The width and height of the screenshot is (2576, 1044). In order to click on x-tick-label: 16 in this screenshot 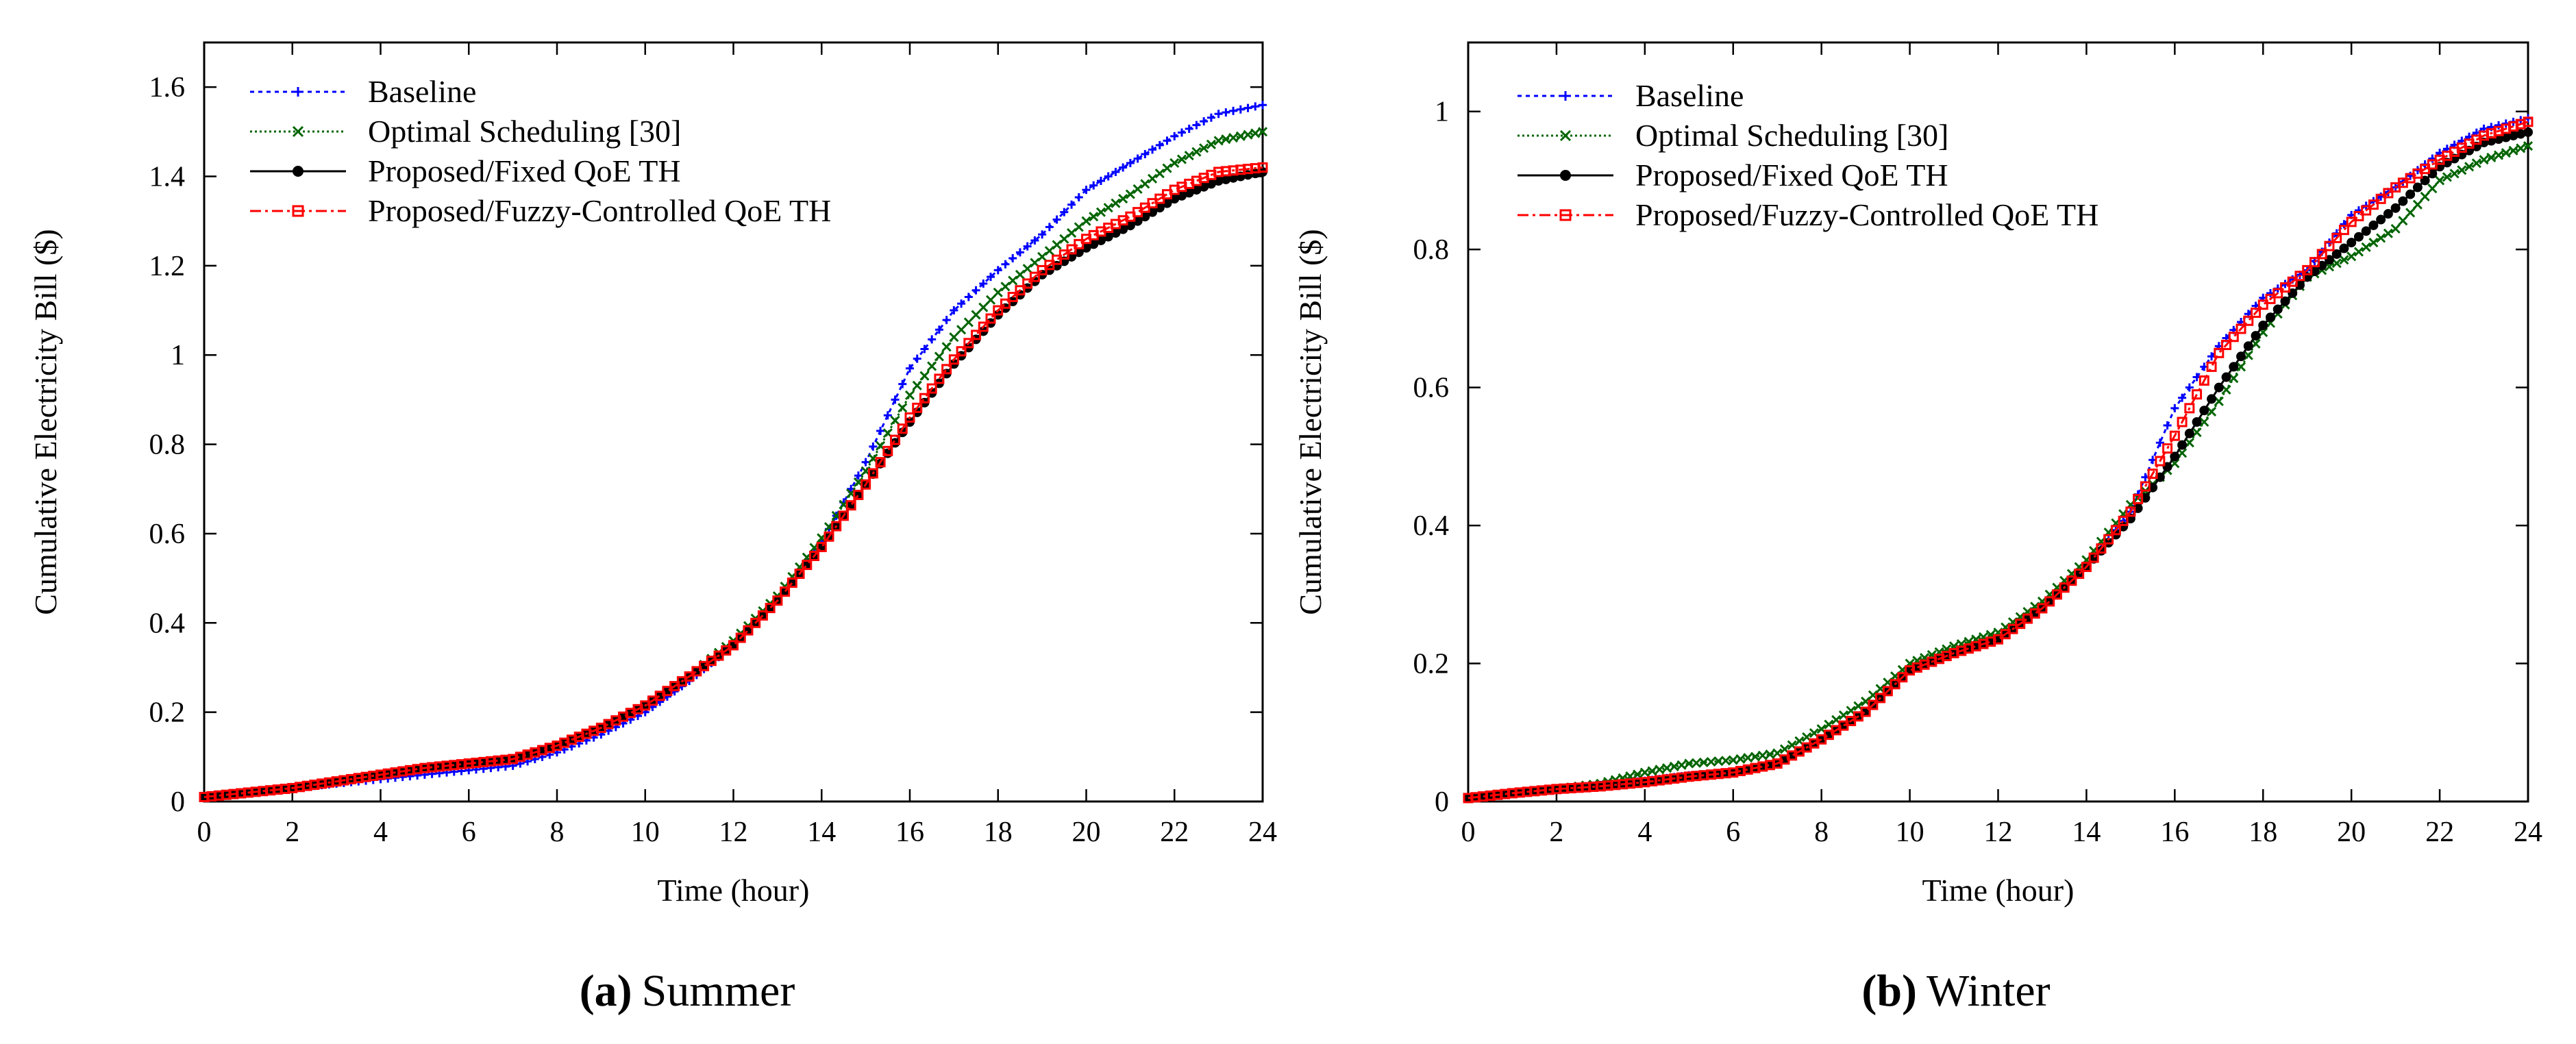, I will do `click(2174, 833)`.